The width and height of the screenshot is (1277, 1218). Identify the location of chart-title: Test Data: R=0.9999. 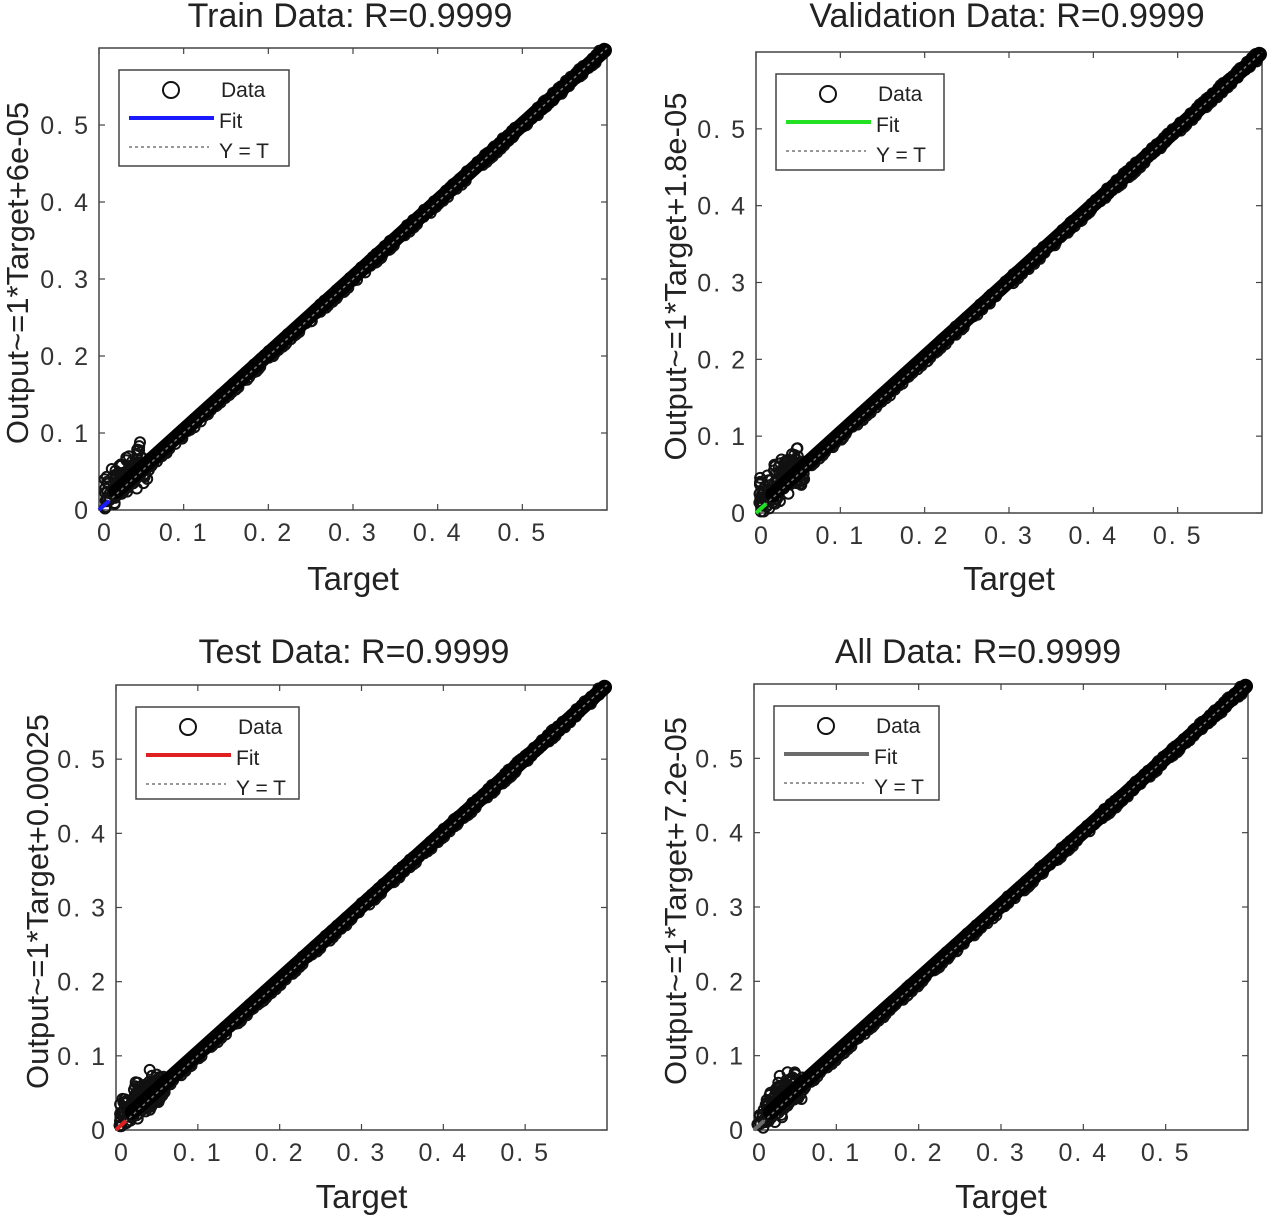
(354, 652).